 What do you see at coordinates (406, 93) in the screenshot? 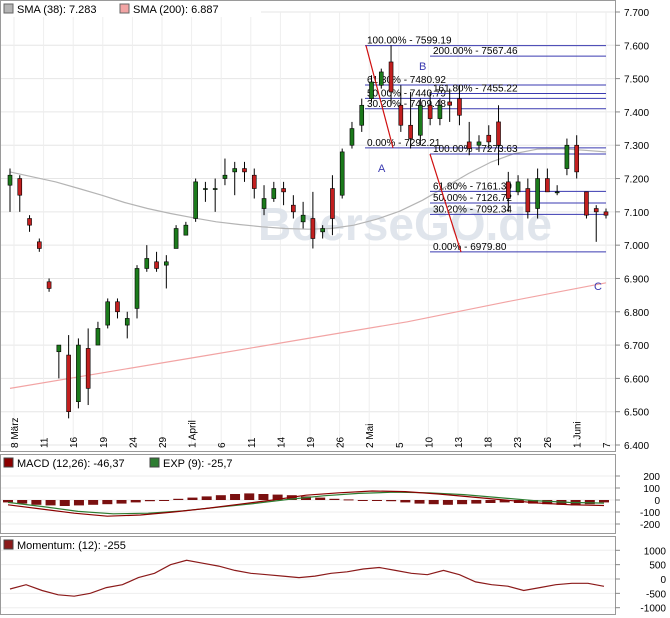
I see `fib-a-level-label: 50.00% - 7440.79` at bounding box center [406, 93].